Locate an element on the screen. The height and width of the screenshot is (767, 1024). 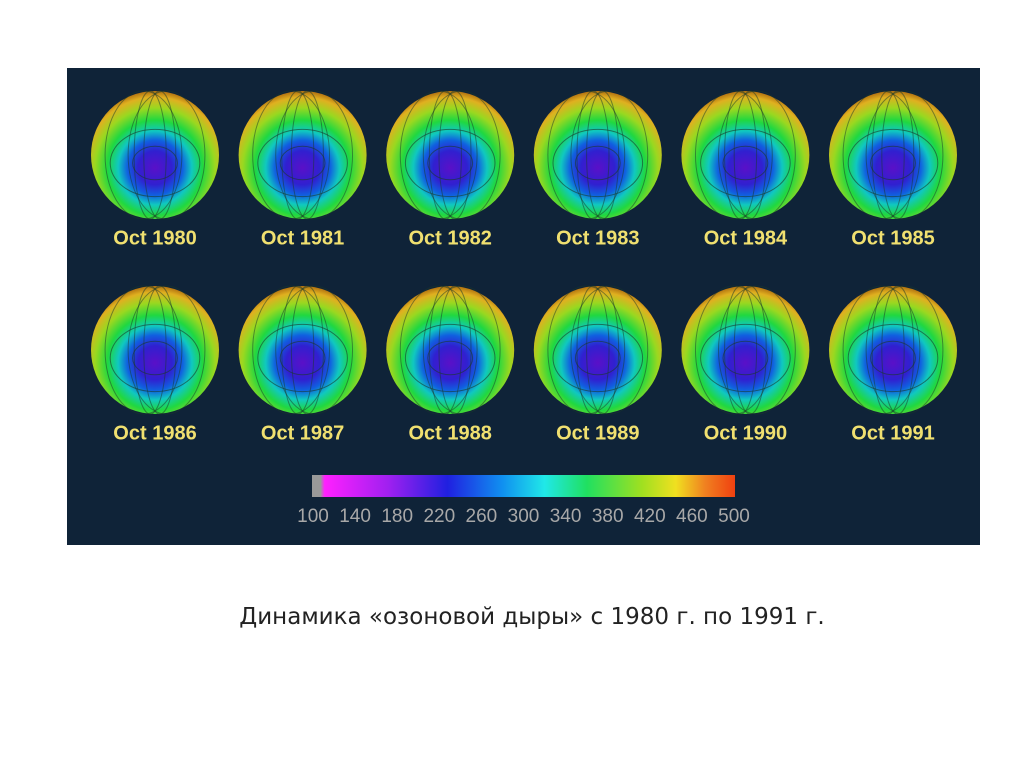
colorbar-tick: 140 is located at coordinates (355, 516).